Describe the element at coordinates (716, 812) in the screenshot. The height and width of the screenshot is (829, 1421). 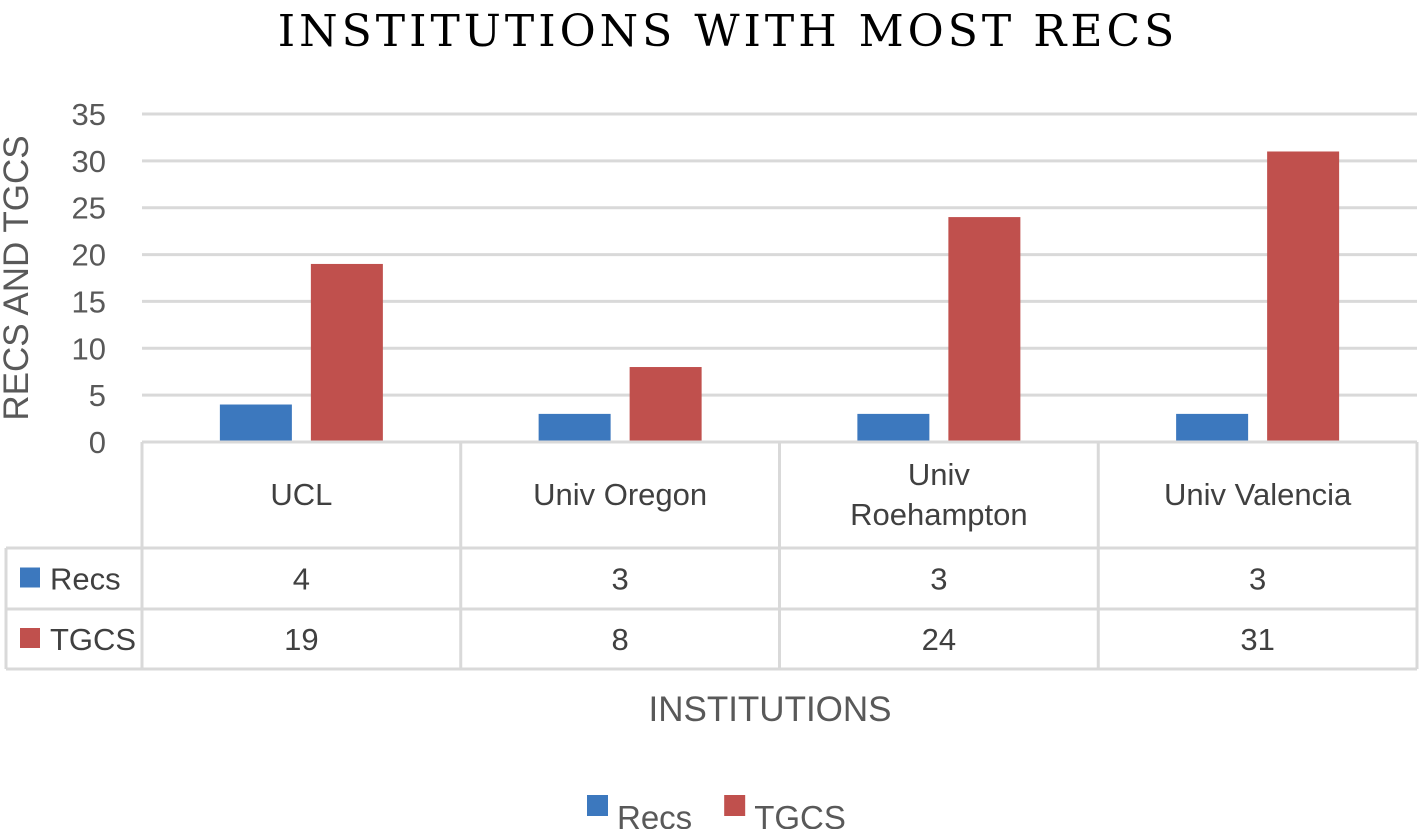
I see `legend: Recs TGCS` at that location.